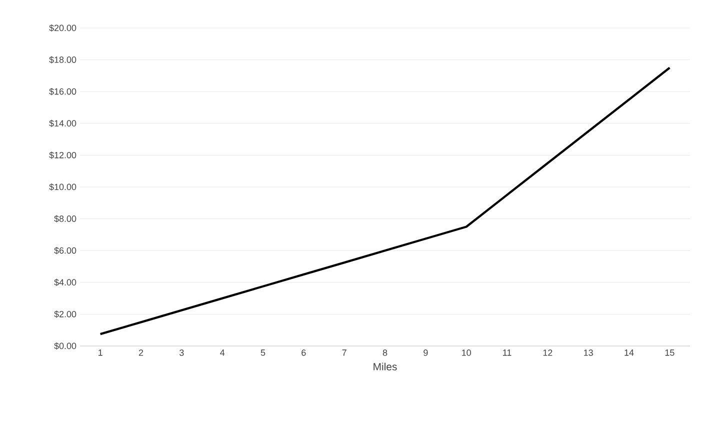 The image size is (726, 432). I want to click on x-tick-label: 4, so click(222, 353).